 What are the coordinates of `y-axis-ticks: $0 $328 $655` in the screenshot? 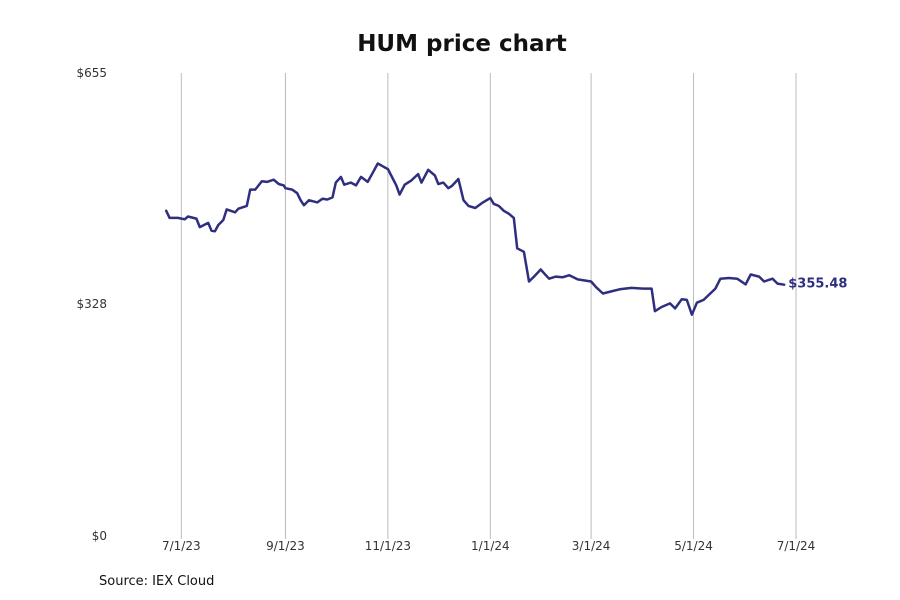 It's located at (91, 304).